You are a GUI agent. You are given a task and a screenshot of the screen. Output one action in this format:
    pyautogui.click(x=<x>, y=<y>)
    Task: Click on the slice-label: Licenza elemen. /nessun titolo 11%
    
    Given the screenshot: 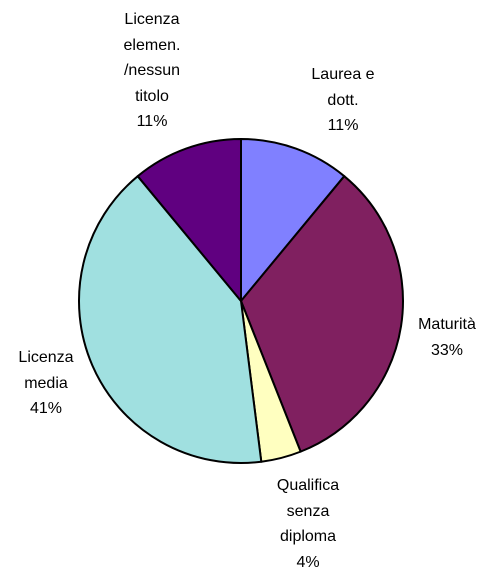 What is the action you would take?
    pyautogui.click(x=152, y=71)
    